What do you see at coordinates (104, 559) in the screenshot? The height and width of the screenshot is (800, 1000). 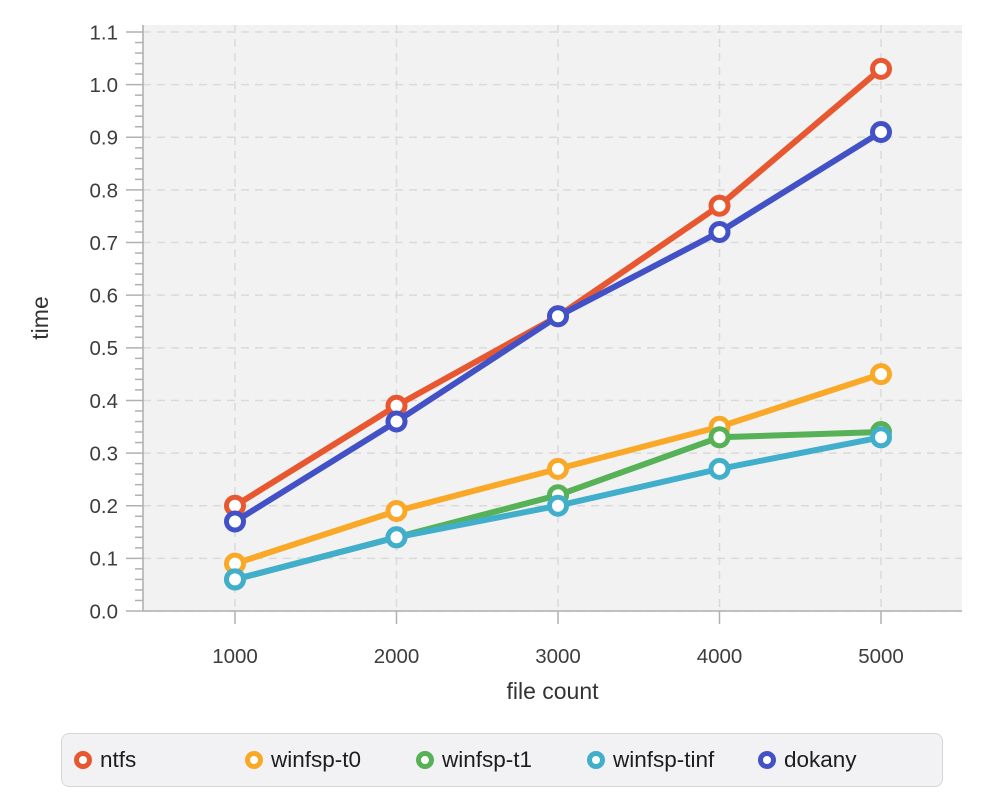 I see `y-tick-label: 0.1` at bounding box center [104, 559].